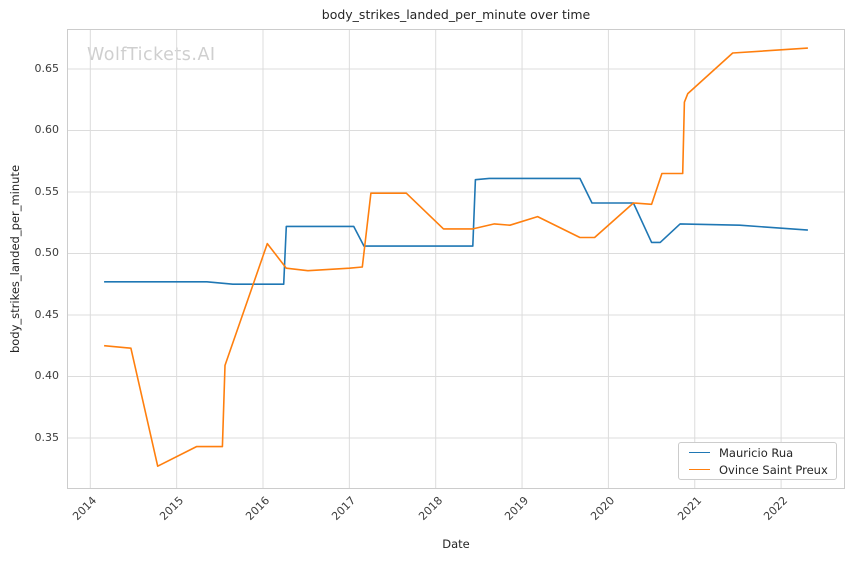 The height and width of the screenshot is (561, 852). Describe the element at coordinates (47, 314) in the screenshot. I see `y-tick-label: 0.45` at that location.